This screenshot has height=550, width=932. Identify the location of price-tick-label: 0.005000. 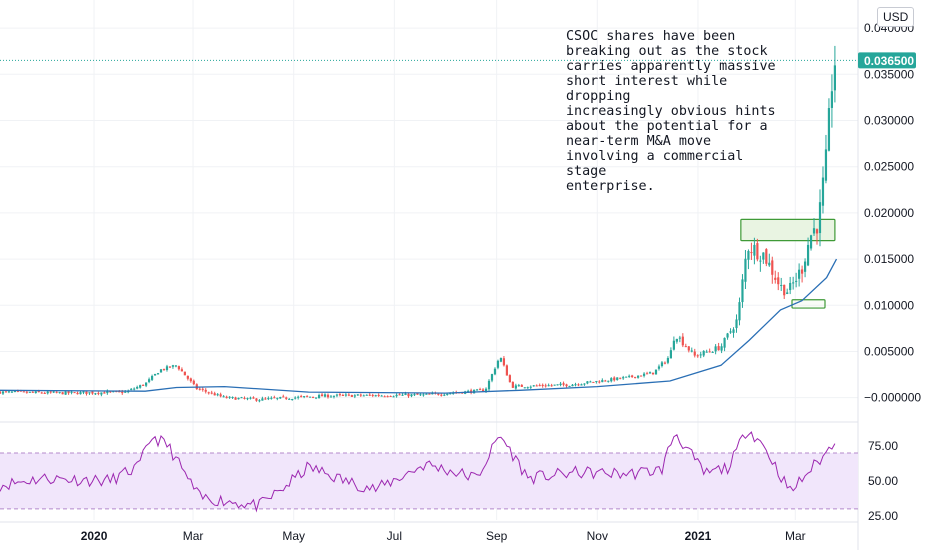
(889, 351).